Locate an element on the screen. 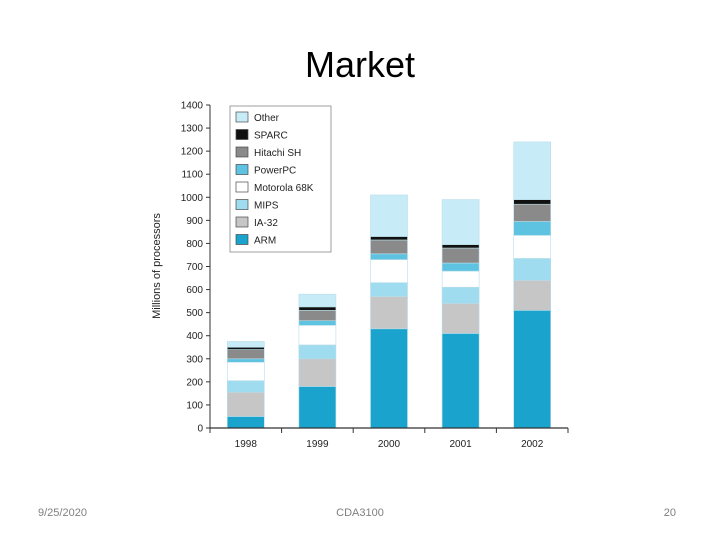  legend-label: IA-32 is located at coordinates (266, 223).